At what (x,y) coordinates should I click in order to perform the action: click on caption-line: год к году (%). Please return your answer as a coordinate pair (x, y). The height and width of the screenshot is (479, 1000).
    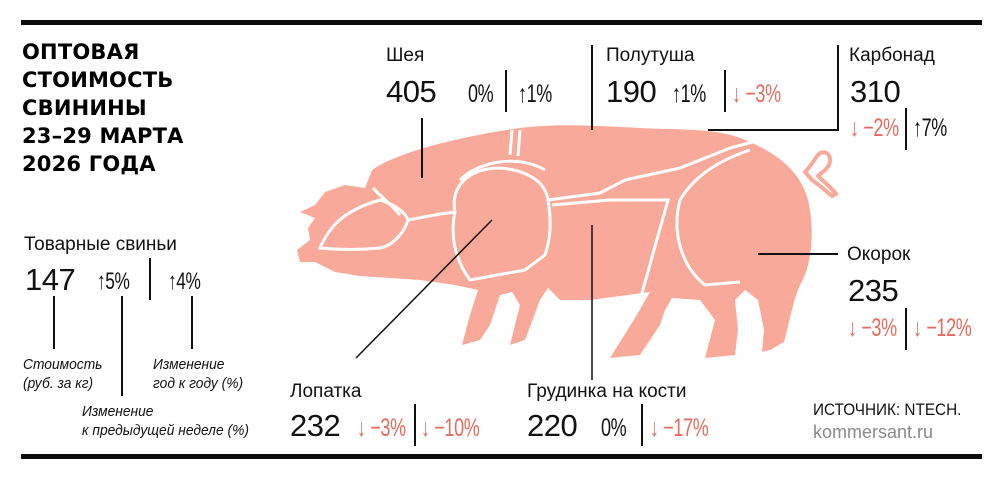
    Looking at the image, I should click on (198, 383).